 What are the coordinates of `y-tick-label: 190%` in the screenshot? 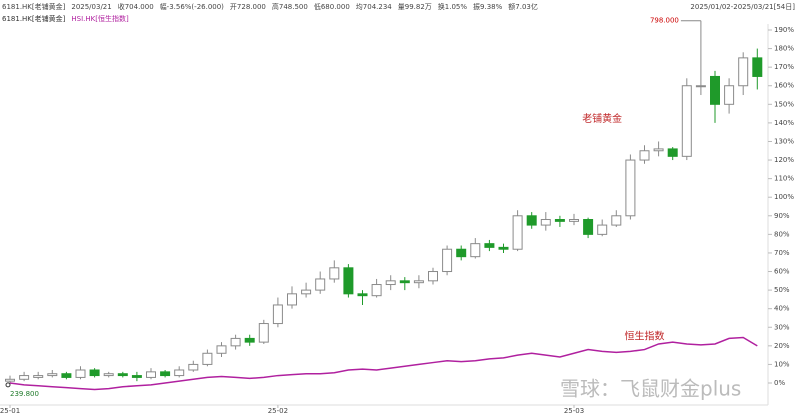 It's located at (784, 30).